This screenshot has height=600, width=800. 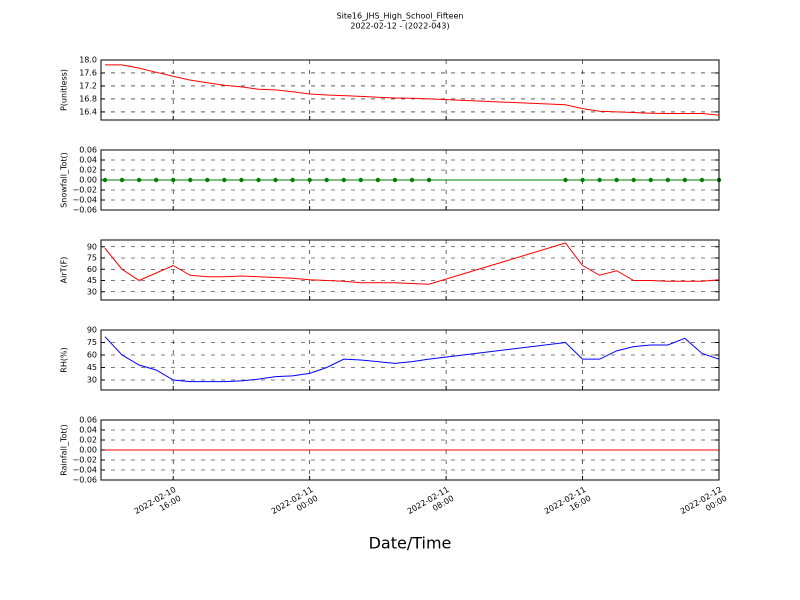 What do you see at coordinates (399, 26) in the screenshot?
I see `chart-subtitle: 2022-02-12 - (2022-043)` at bounding box center [399, 26].